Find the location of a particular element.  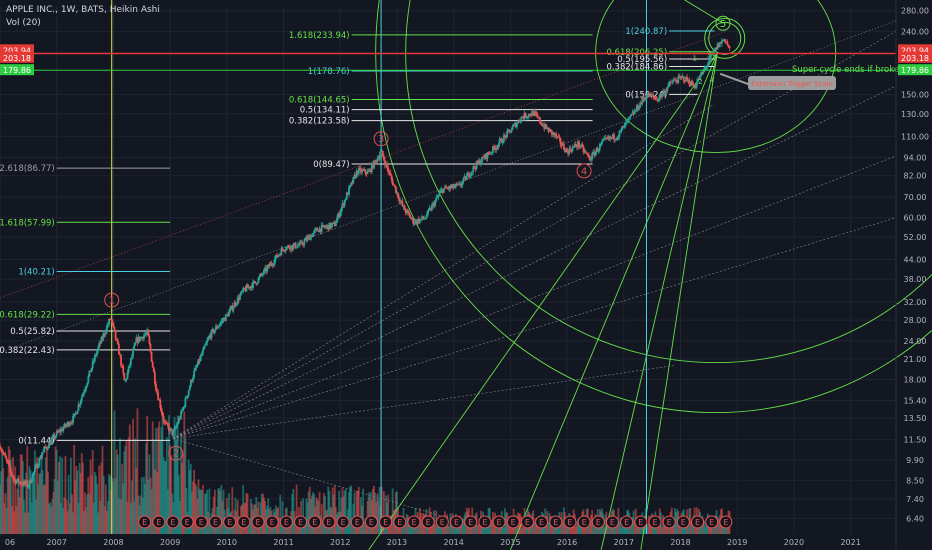

symbol-line: APPLE INC., 1W, BATS, Heikin Ashi is located at coordinates (83, 10).